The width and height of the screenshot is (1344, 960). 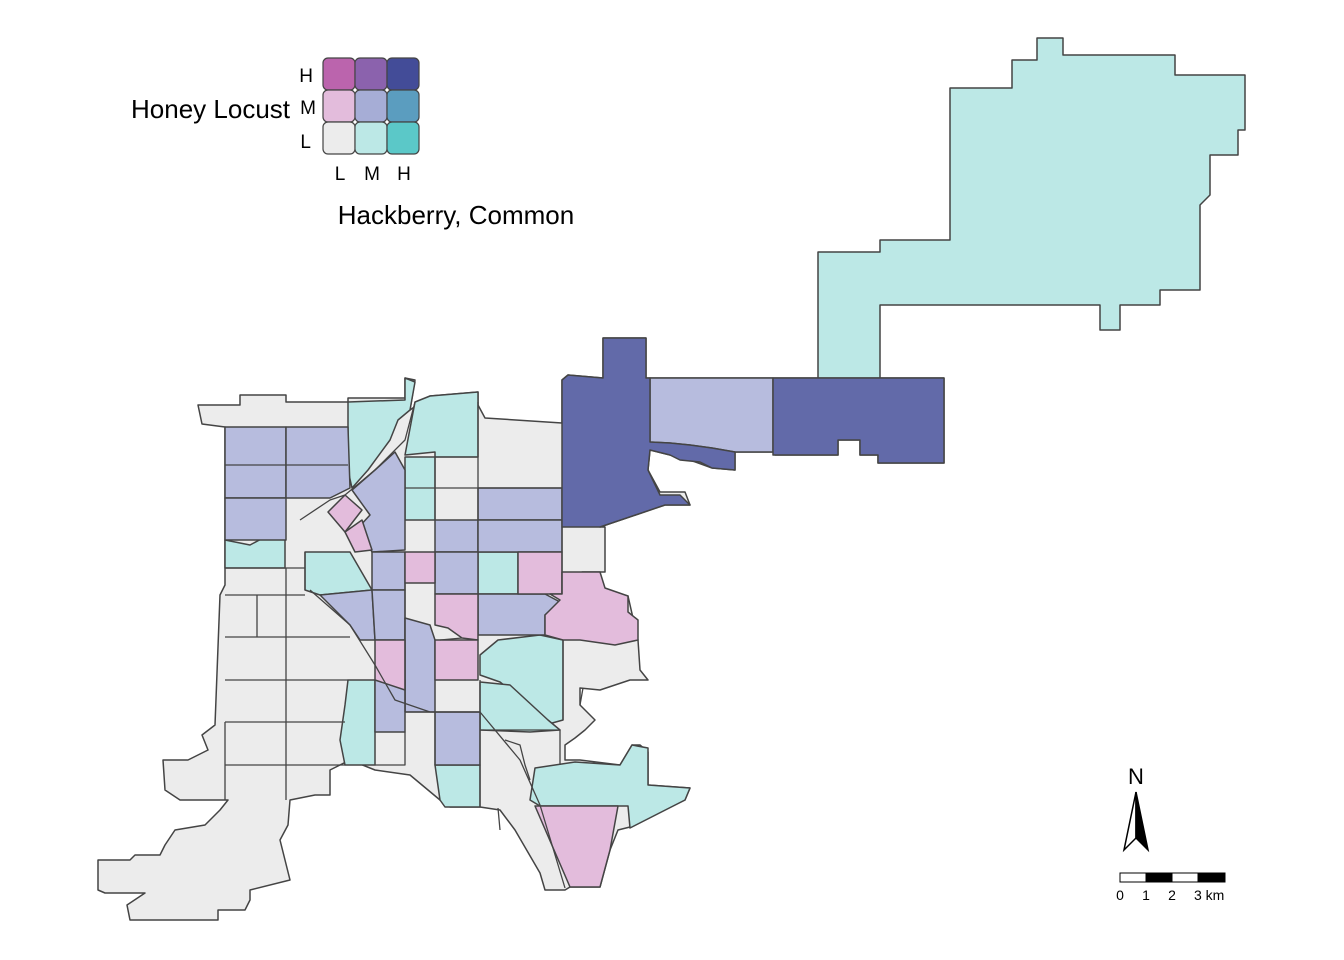 I want to click on legend-swatch-L-L, so click(x=339, y=138).